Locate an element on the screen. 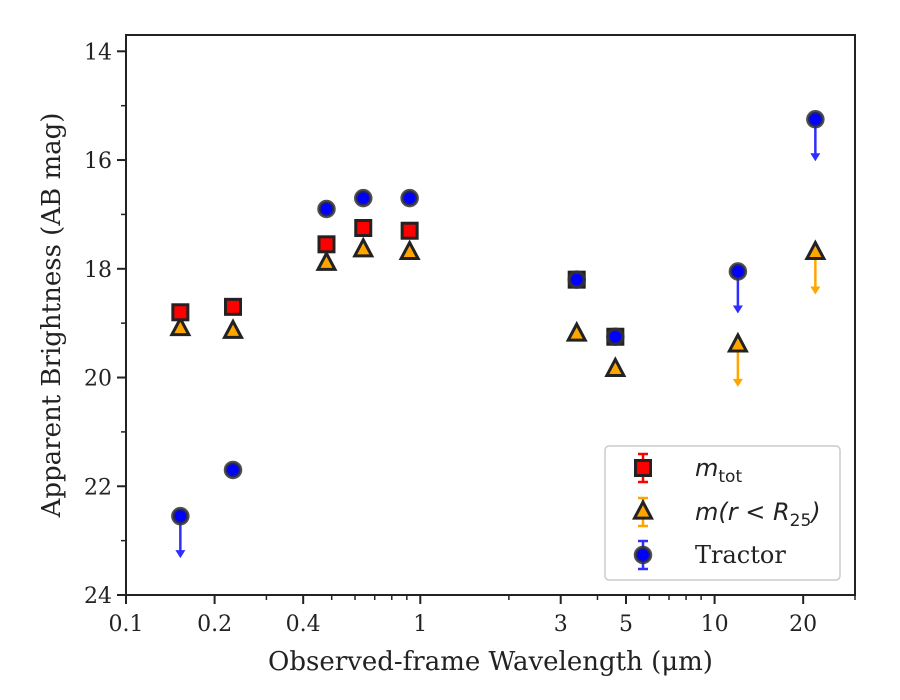  legend-box is located at coordinates (722, 513).